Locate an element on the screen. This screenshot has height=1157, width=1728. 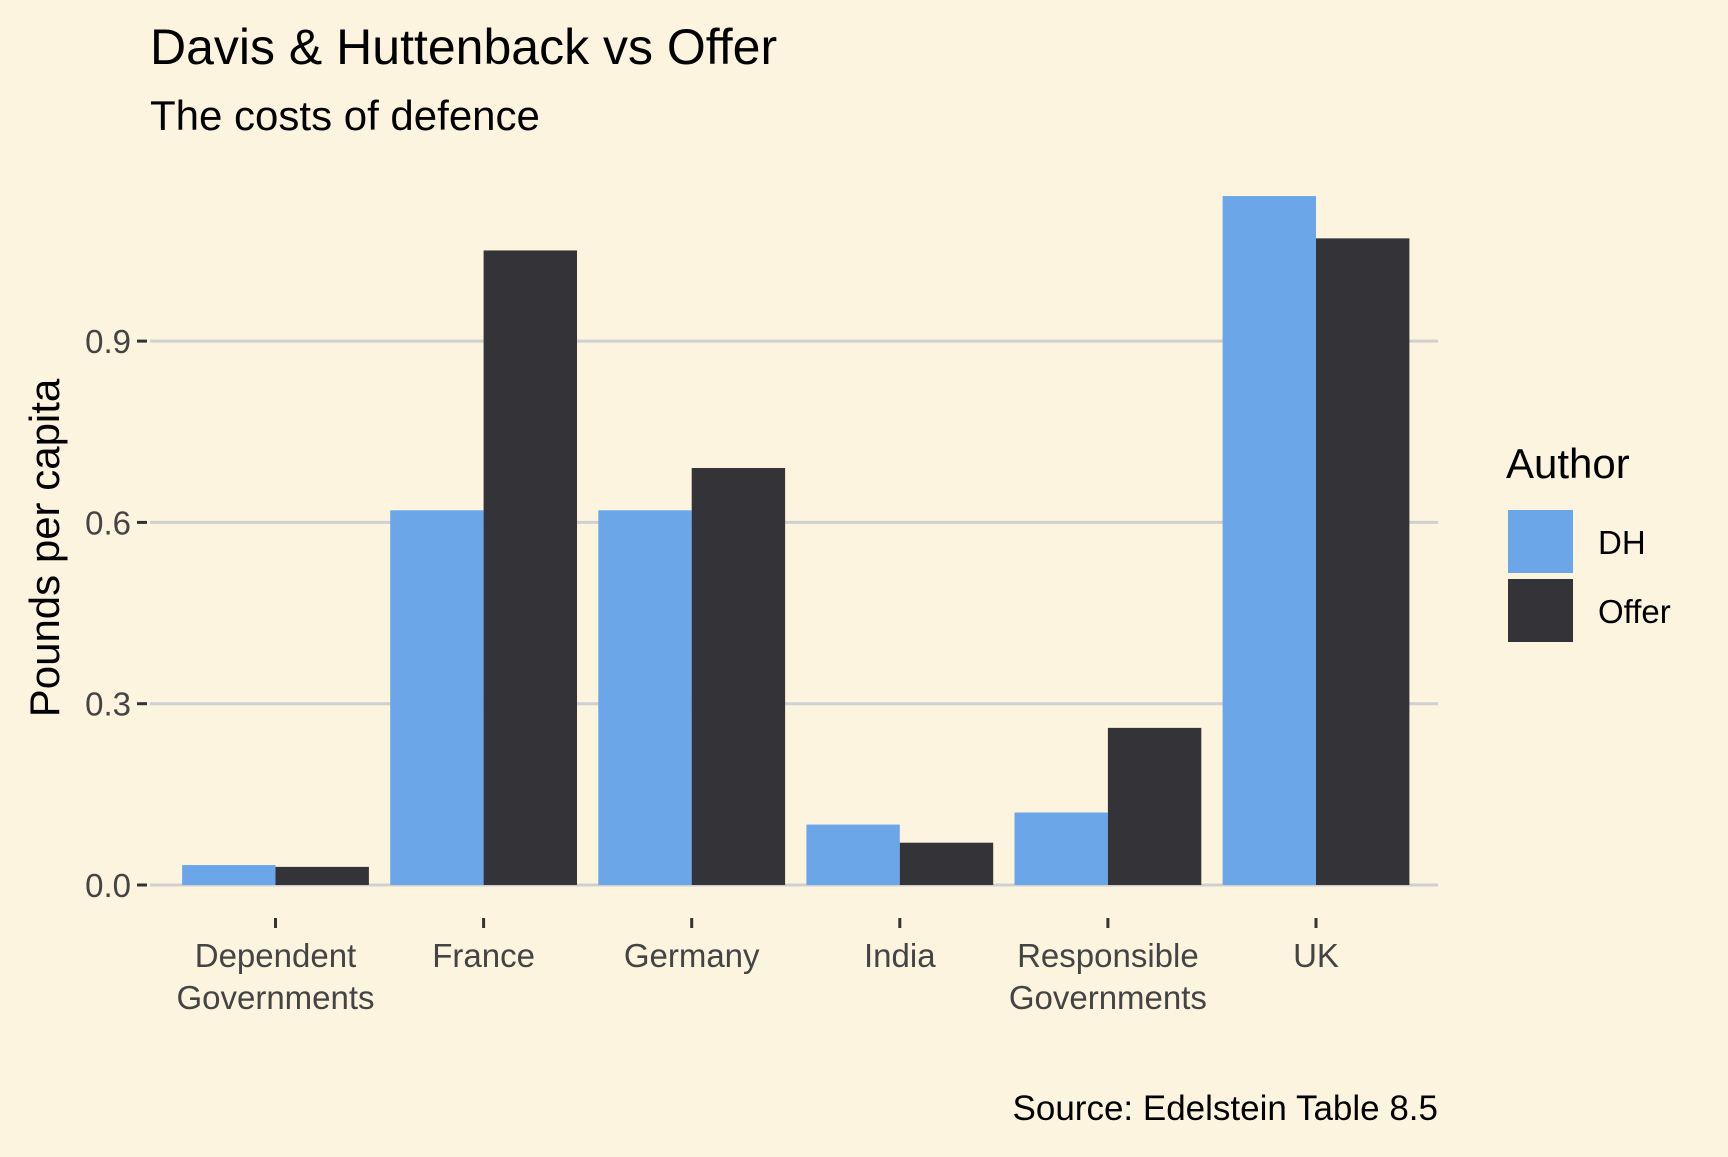
y-tick-label: 0.9 is located at coordinates (108, 341).